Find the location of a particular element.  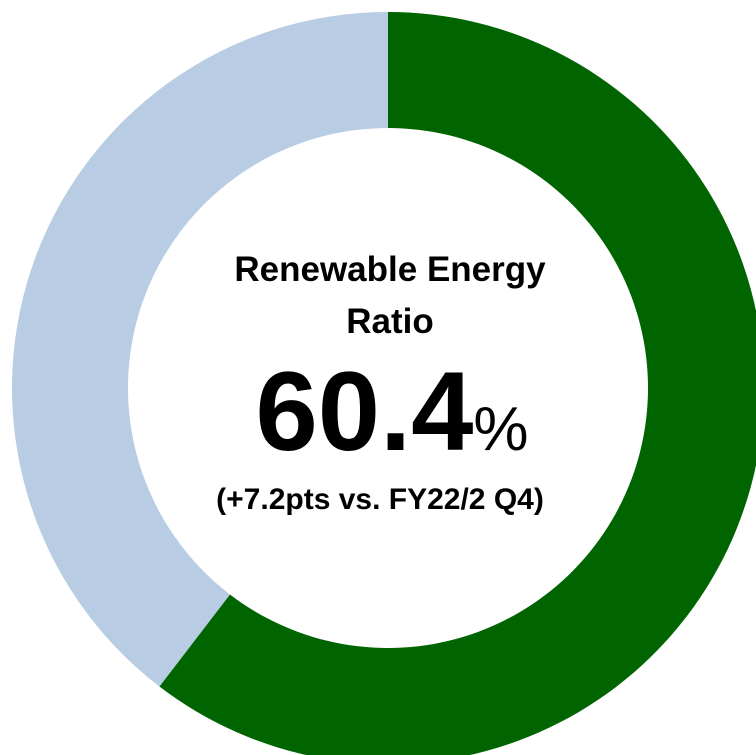

unit-label: % is located at coordinates (501, 429).